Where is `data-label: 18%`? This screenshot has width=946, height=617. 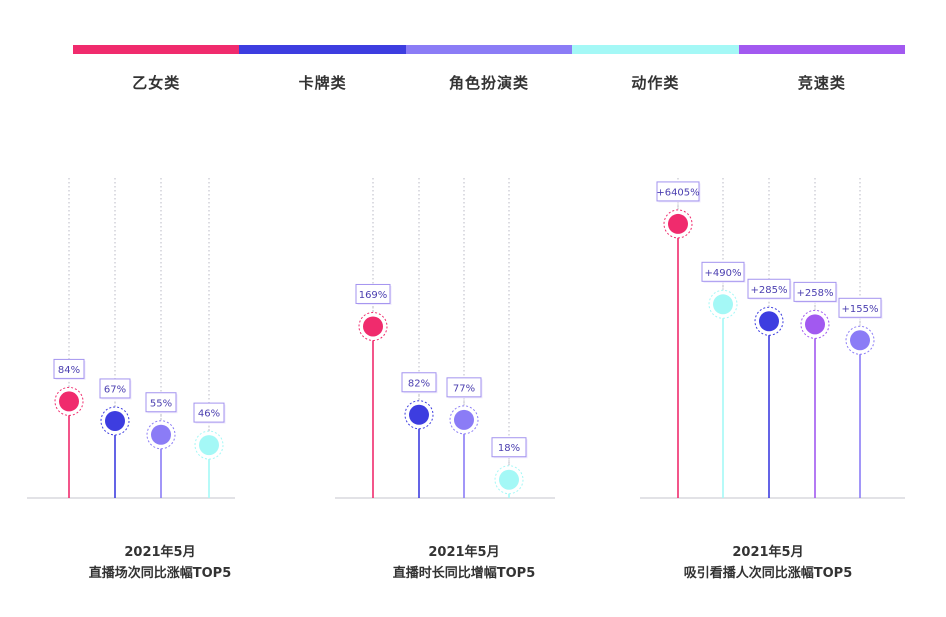
data-label: 18% is located at coordinates (509, 448).